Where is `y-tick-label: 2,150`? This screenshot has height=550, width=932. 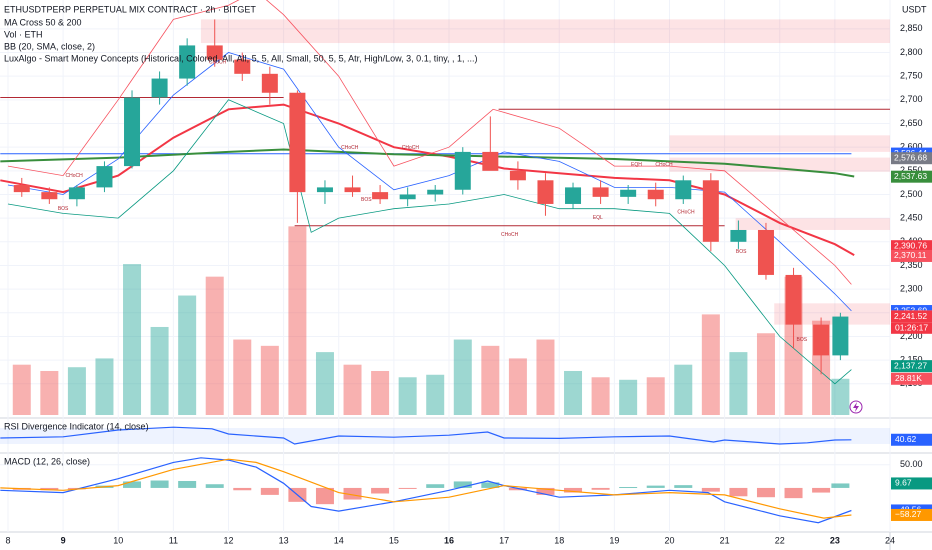
y-tick-label: 2,150 is located at coordinates (911, 359).